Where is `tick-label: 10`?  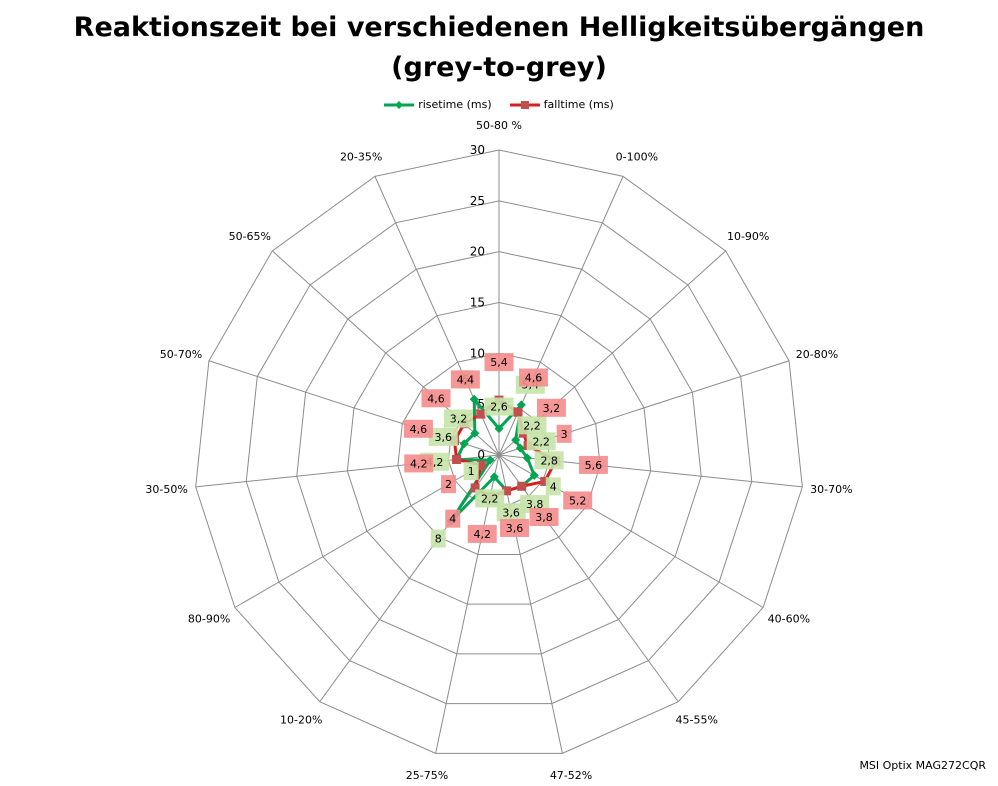
tick-label: 10 is located at coordinates (477, 353).